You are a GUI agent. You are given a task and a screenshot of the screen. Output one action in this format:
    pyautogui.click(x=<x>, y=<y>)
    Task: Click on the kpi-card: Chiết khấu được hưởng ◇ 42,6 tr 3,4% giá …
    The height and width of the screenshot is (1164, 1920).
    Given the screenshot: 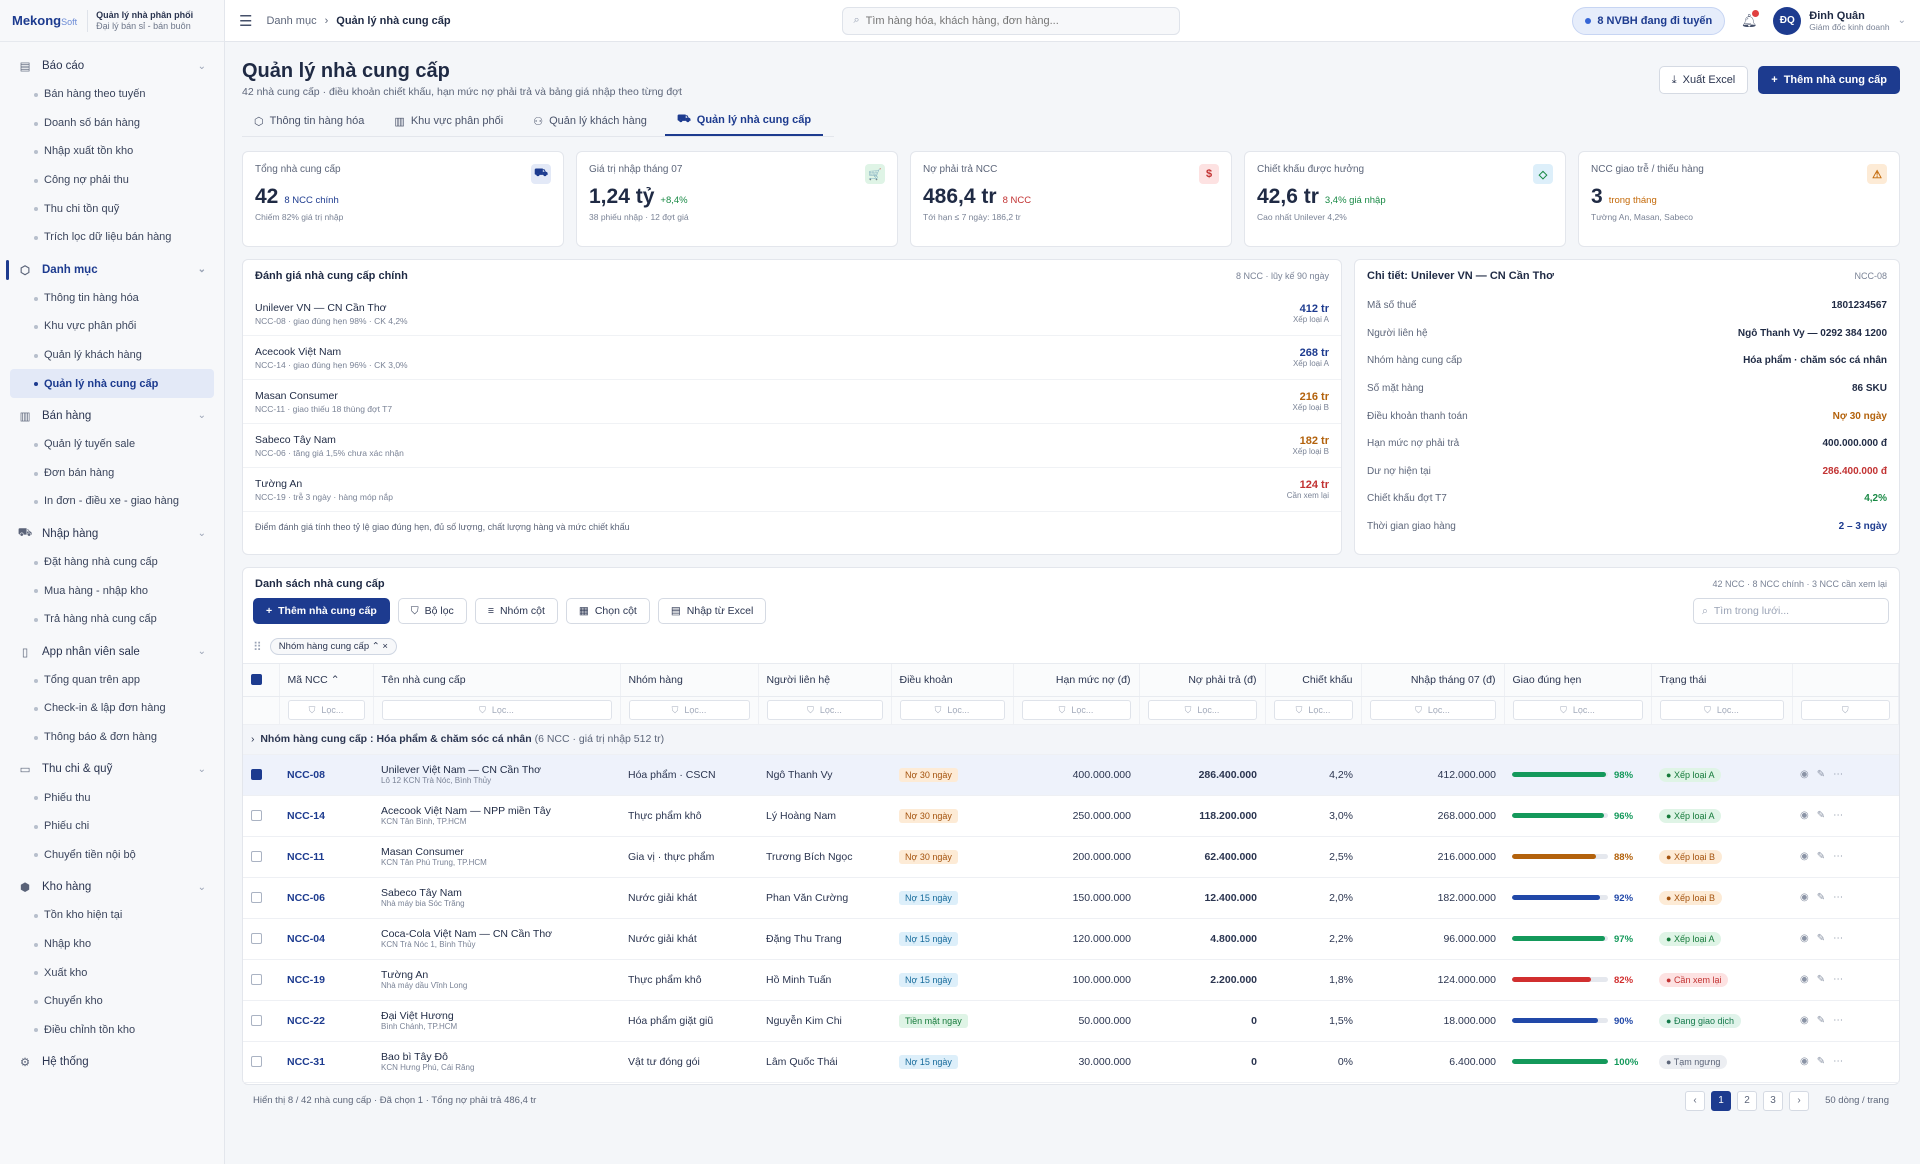 What is the action you would take?
    pyautogui.click(x=1405, y=199)
    